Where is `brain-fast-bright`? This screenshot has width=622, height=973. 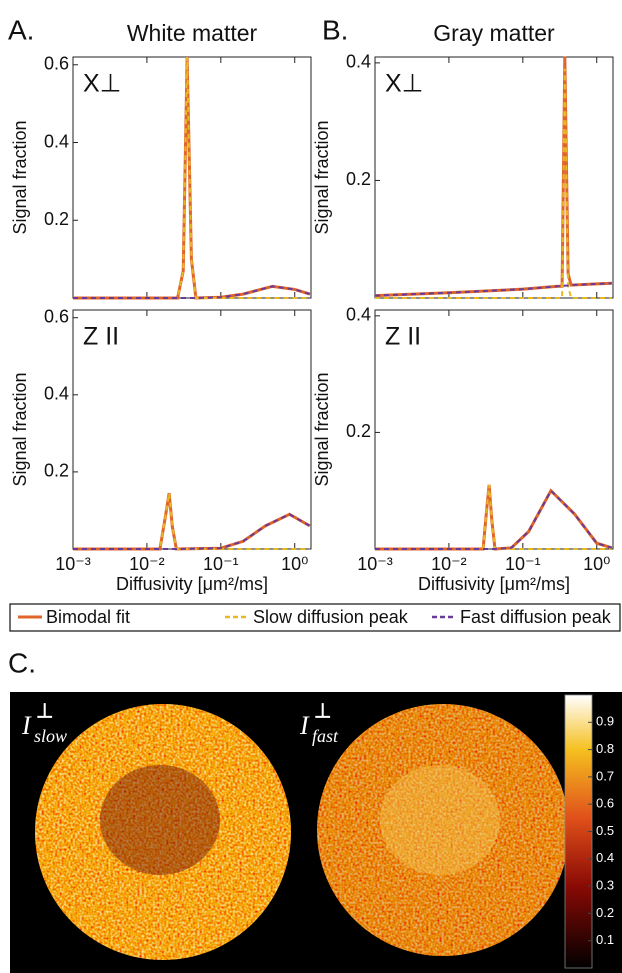 brain-fast-bright is located at coordinates (440, 820).